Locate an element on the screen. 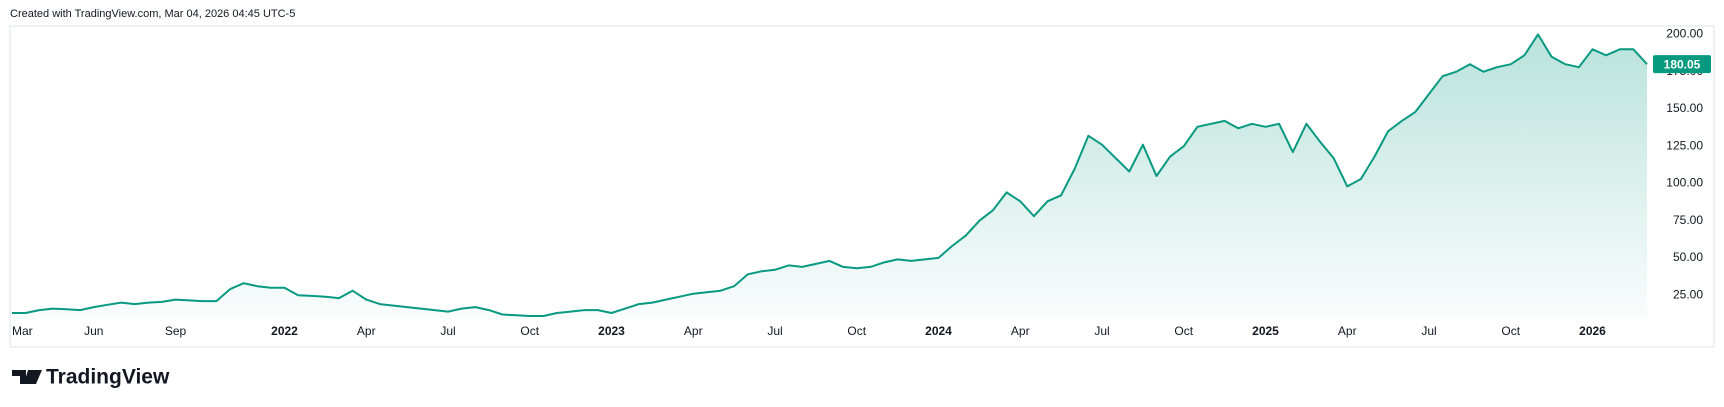 Image resolution: width=1724 pixels, height=407 pixels. last-price-label: 180.05 is located at coordinates (1682, 64).